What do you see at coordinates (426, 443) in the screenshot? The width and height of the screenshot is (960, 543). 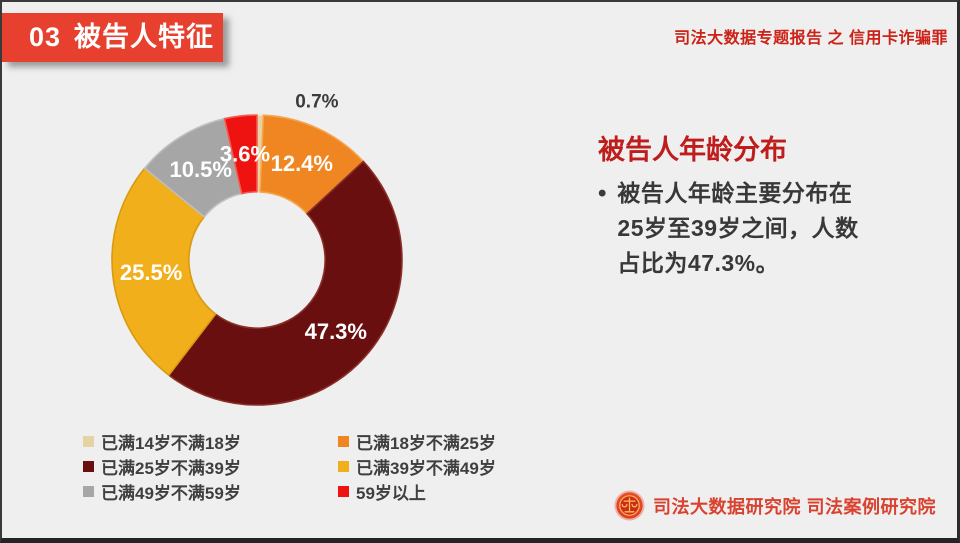 I see `legend-label: 已满18岁不满25岁` at bounding box center [426, 443].